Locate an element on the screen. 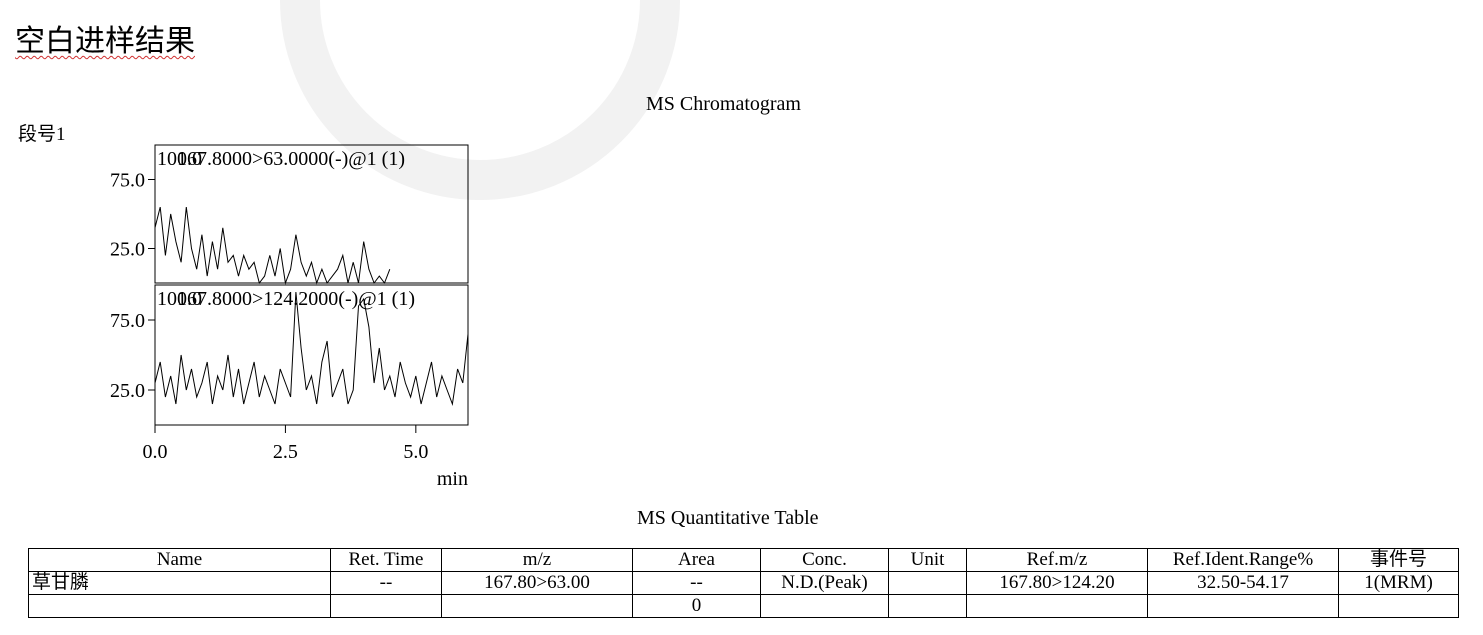  trace-title: 167.8000>63.0000(-)@1 (1) is located at coordinates (291, 159).